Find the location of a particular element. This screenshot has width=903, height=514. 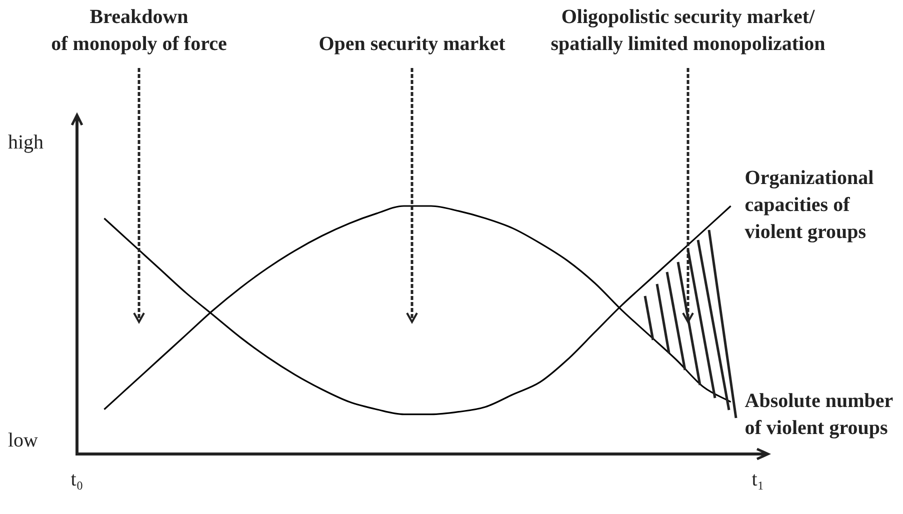

text: Open security market is located at coordinates (412, 44).